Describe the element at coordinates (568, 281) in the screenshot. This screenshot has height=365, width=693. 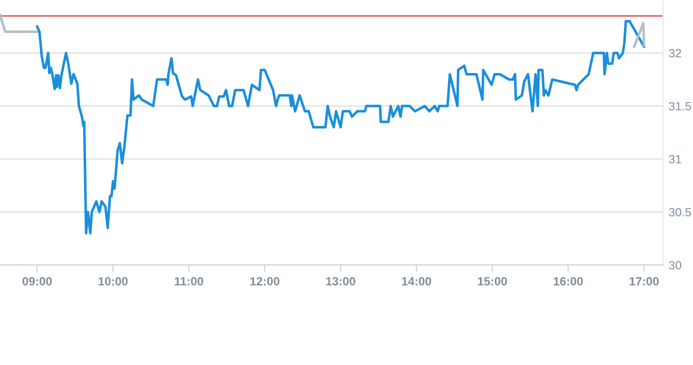
I see `x-tick-label: 16:00` at that location.